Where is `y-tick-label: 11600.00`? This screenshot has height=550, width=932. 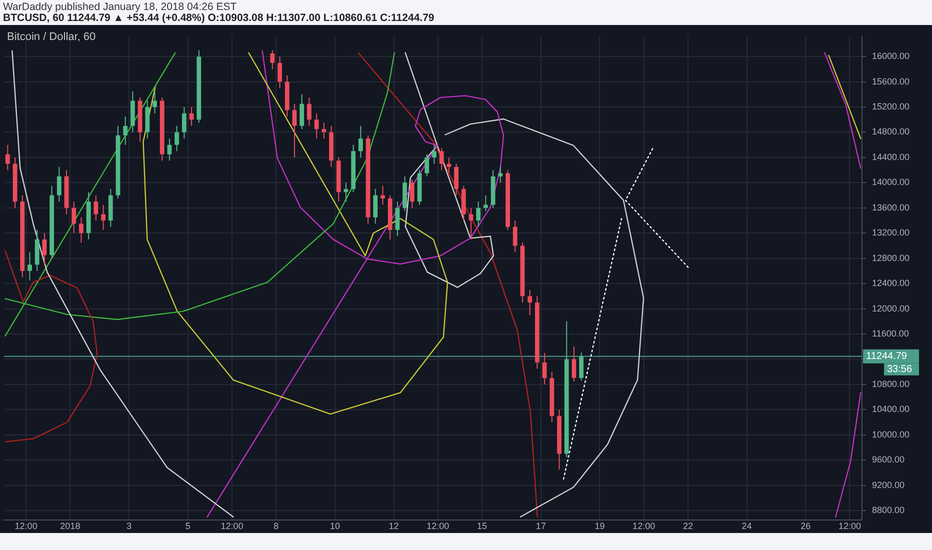 y-tick-label: 11600.00 is located at coordinates (890, 333).